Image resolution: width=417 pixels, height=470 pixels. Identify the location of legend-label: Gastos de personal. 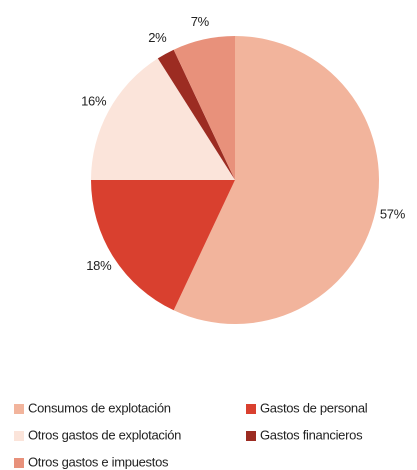
(314, 407).